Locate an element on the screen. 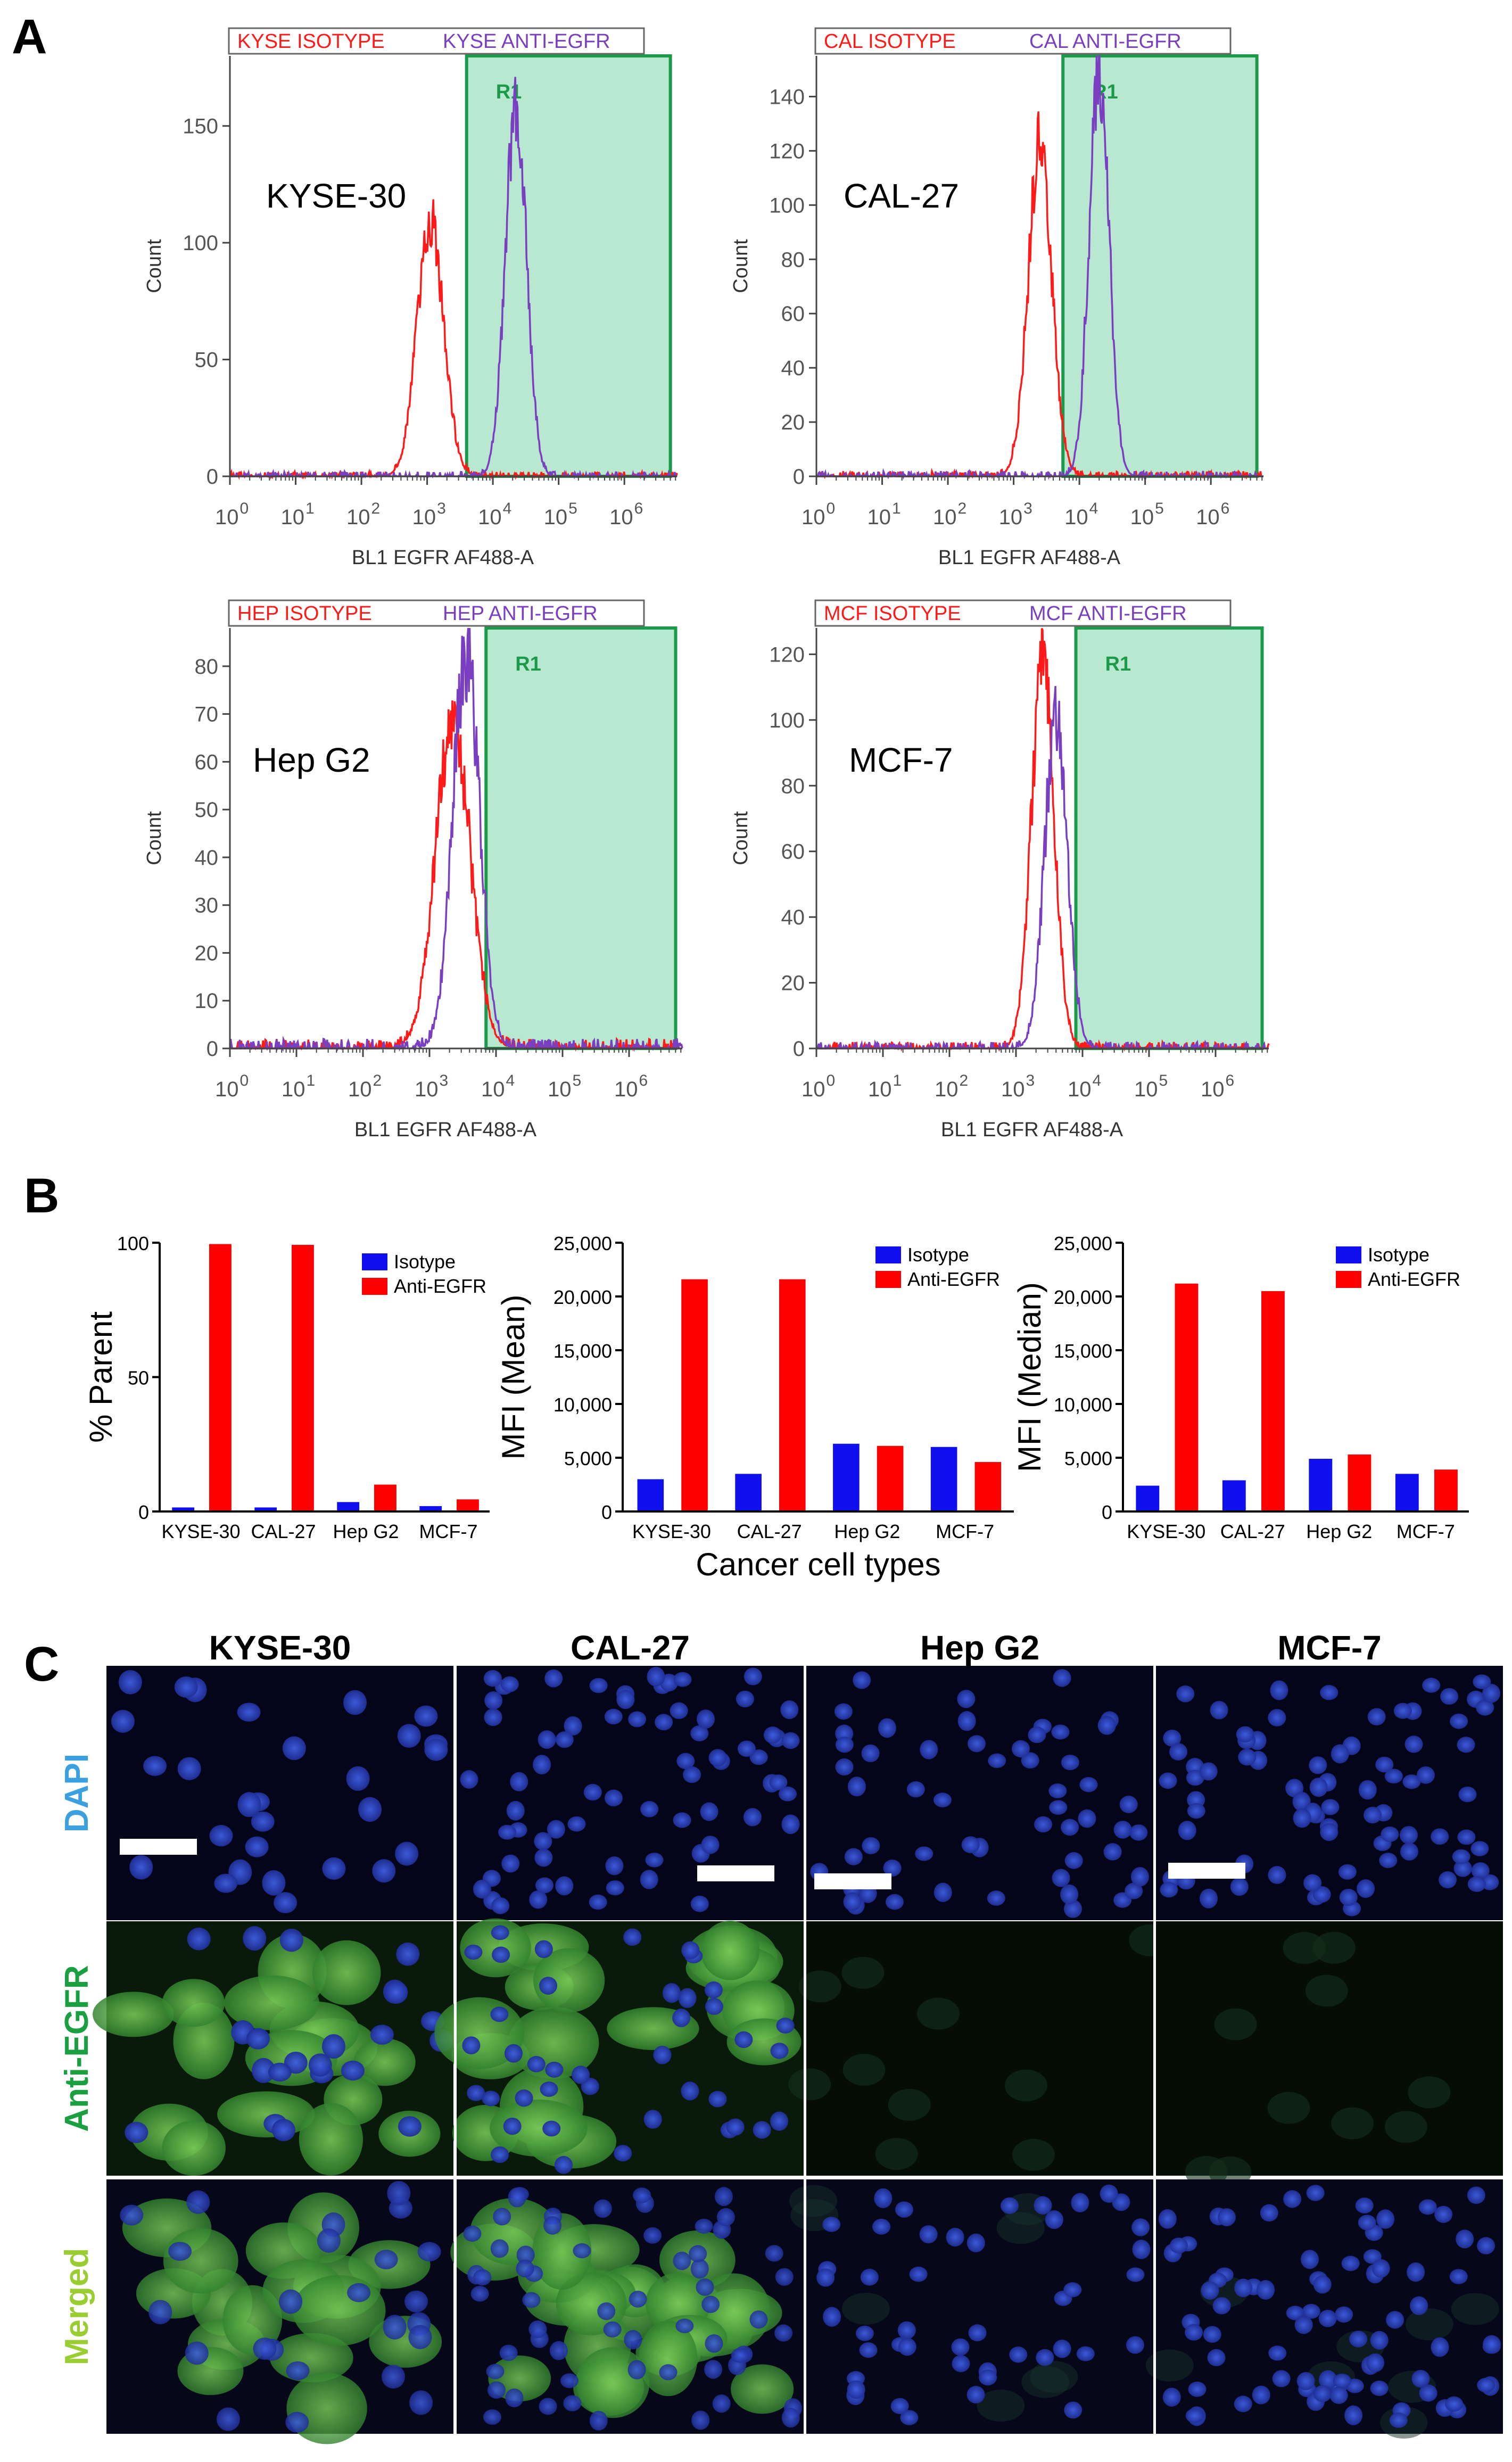 The width and height of the screenshot is (1512, 2462). y-tick-label: 60 is located at coordinates (207, 762).